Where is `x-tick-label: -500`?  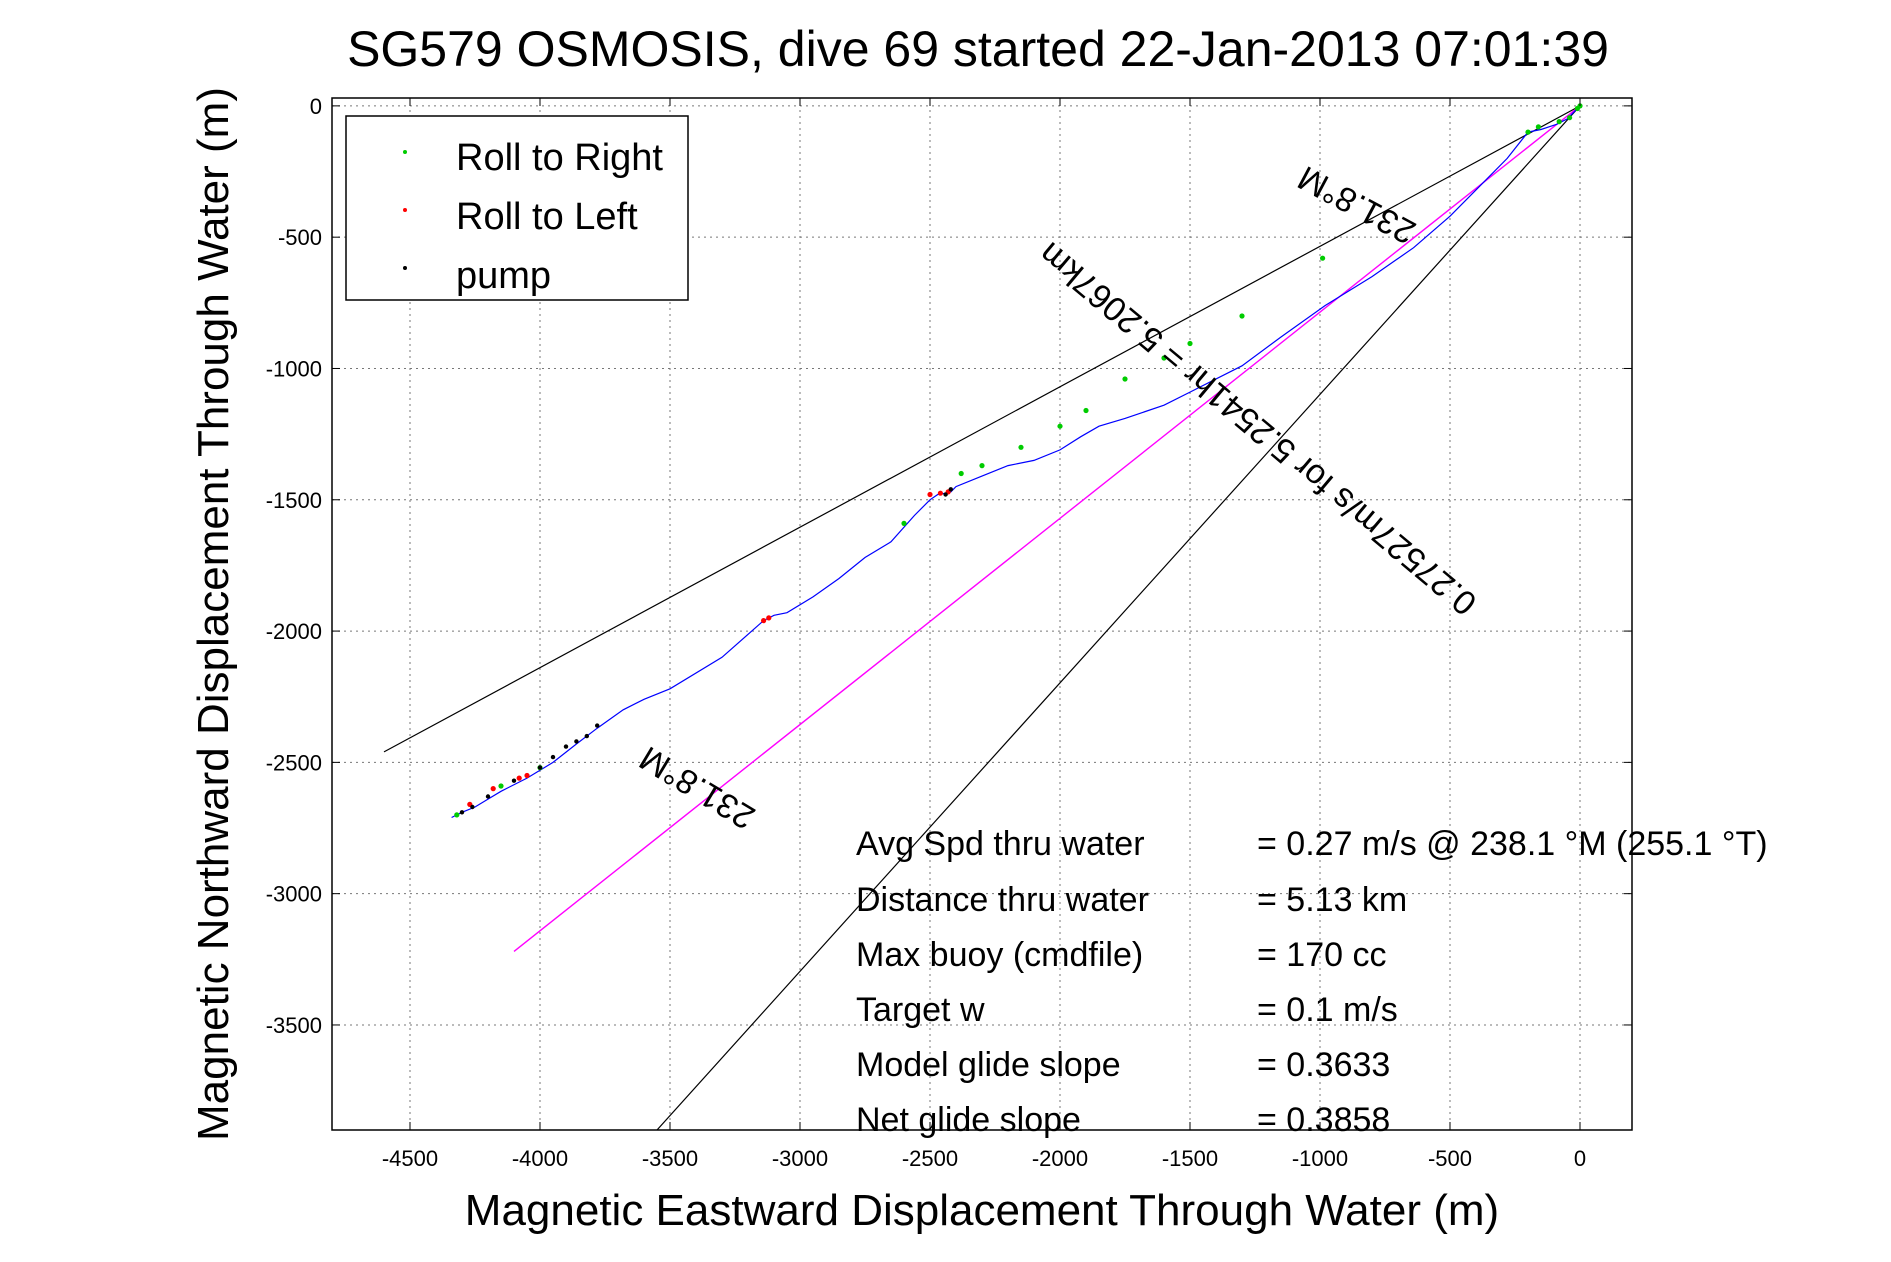
x-tick-label: -500 is located at coordinates (1450, 1158).